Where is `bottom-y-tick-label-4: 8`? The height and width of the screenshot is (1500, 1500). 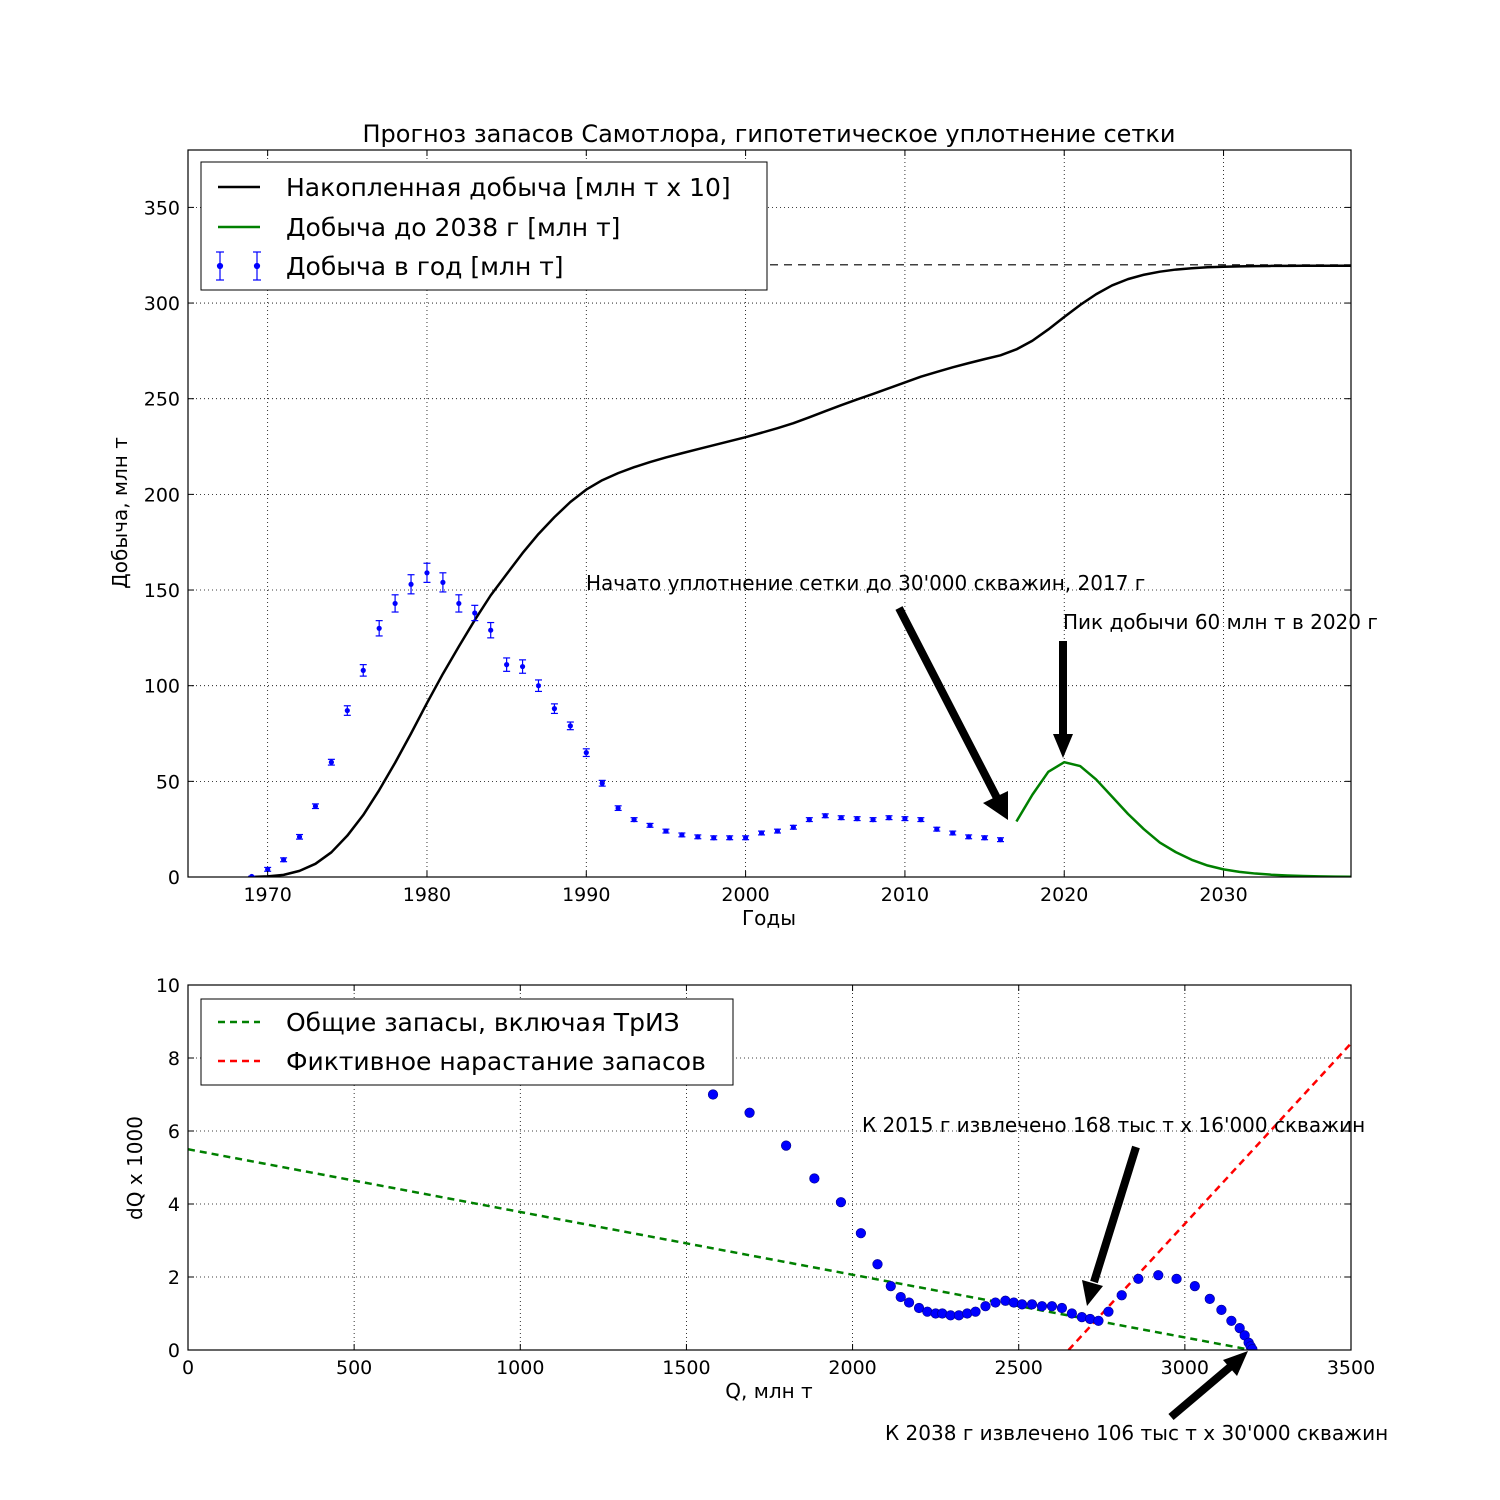 bottom-y-tick-label-4: 8 is located at coordinates (174, 1059).